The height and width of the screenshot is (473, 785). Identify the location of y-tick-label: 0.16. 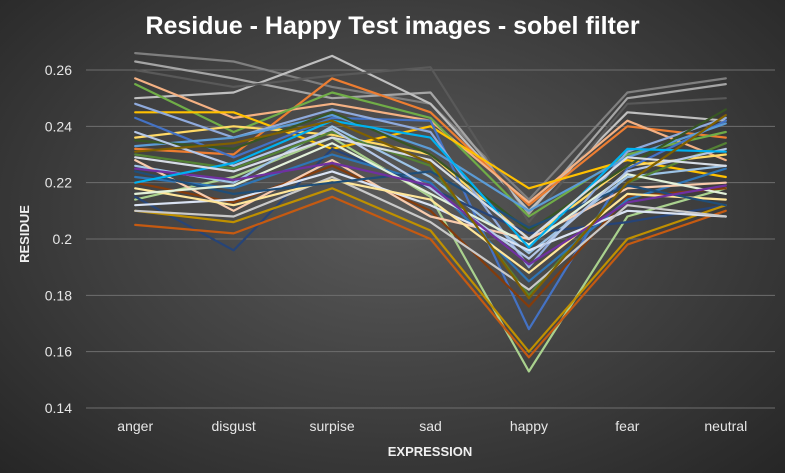
(58, 352).